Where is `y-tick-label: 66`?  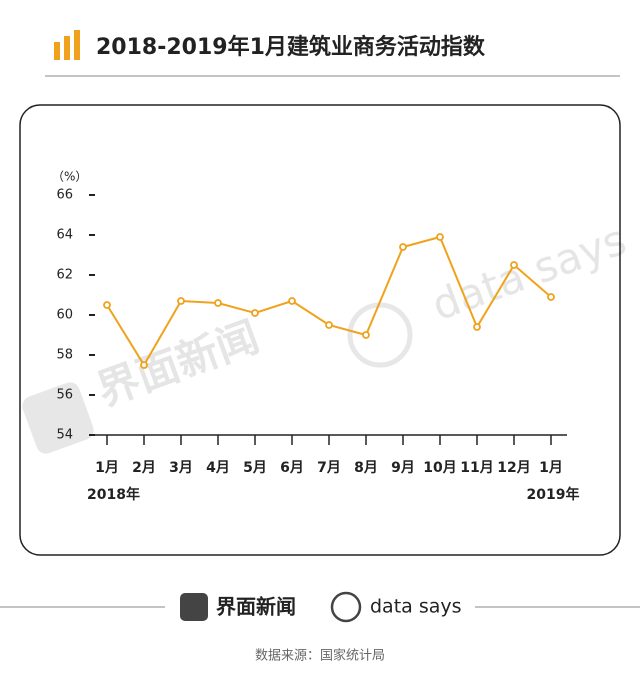
y-tick-label: 66 is located at coordinates (64, 195).